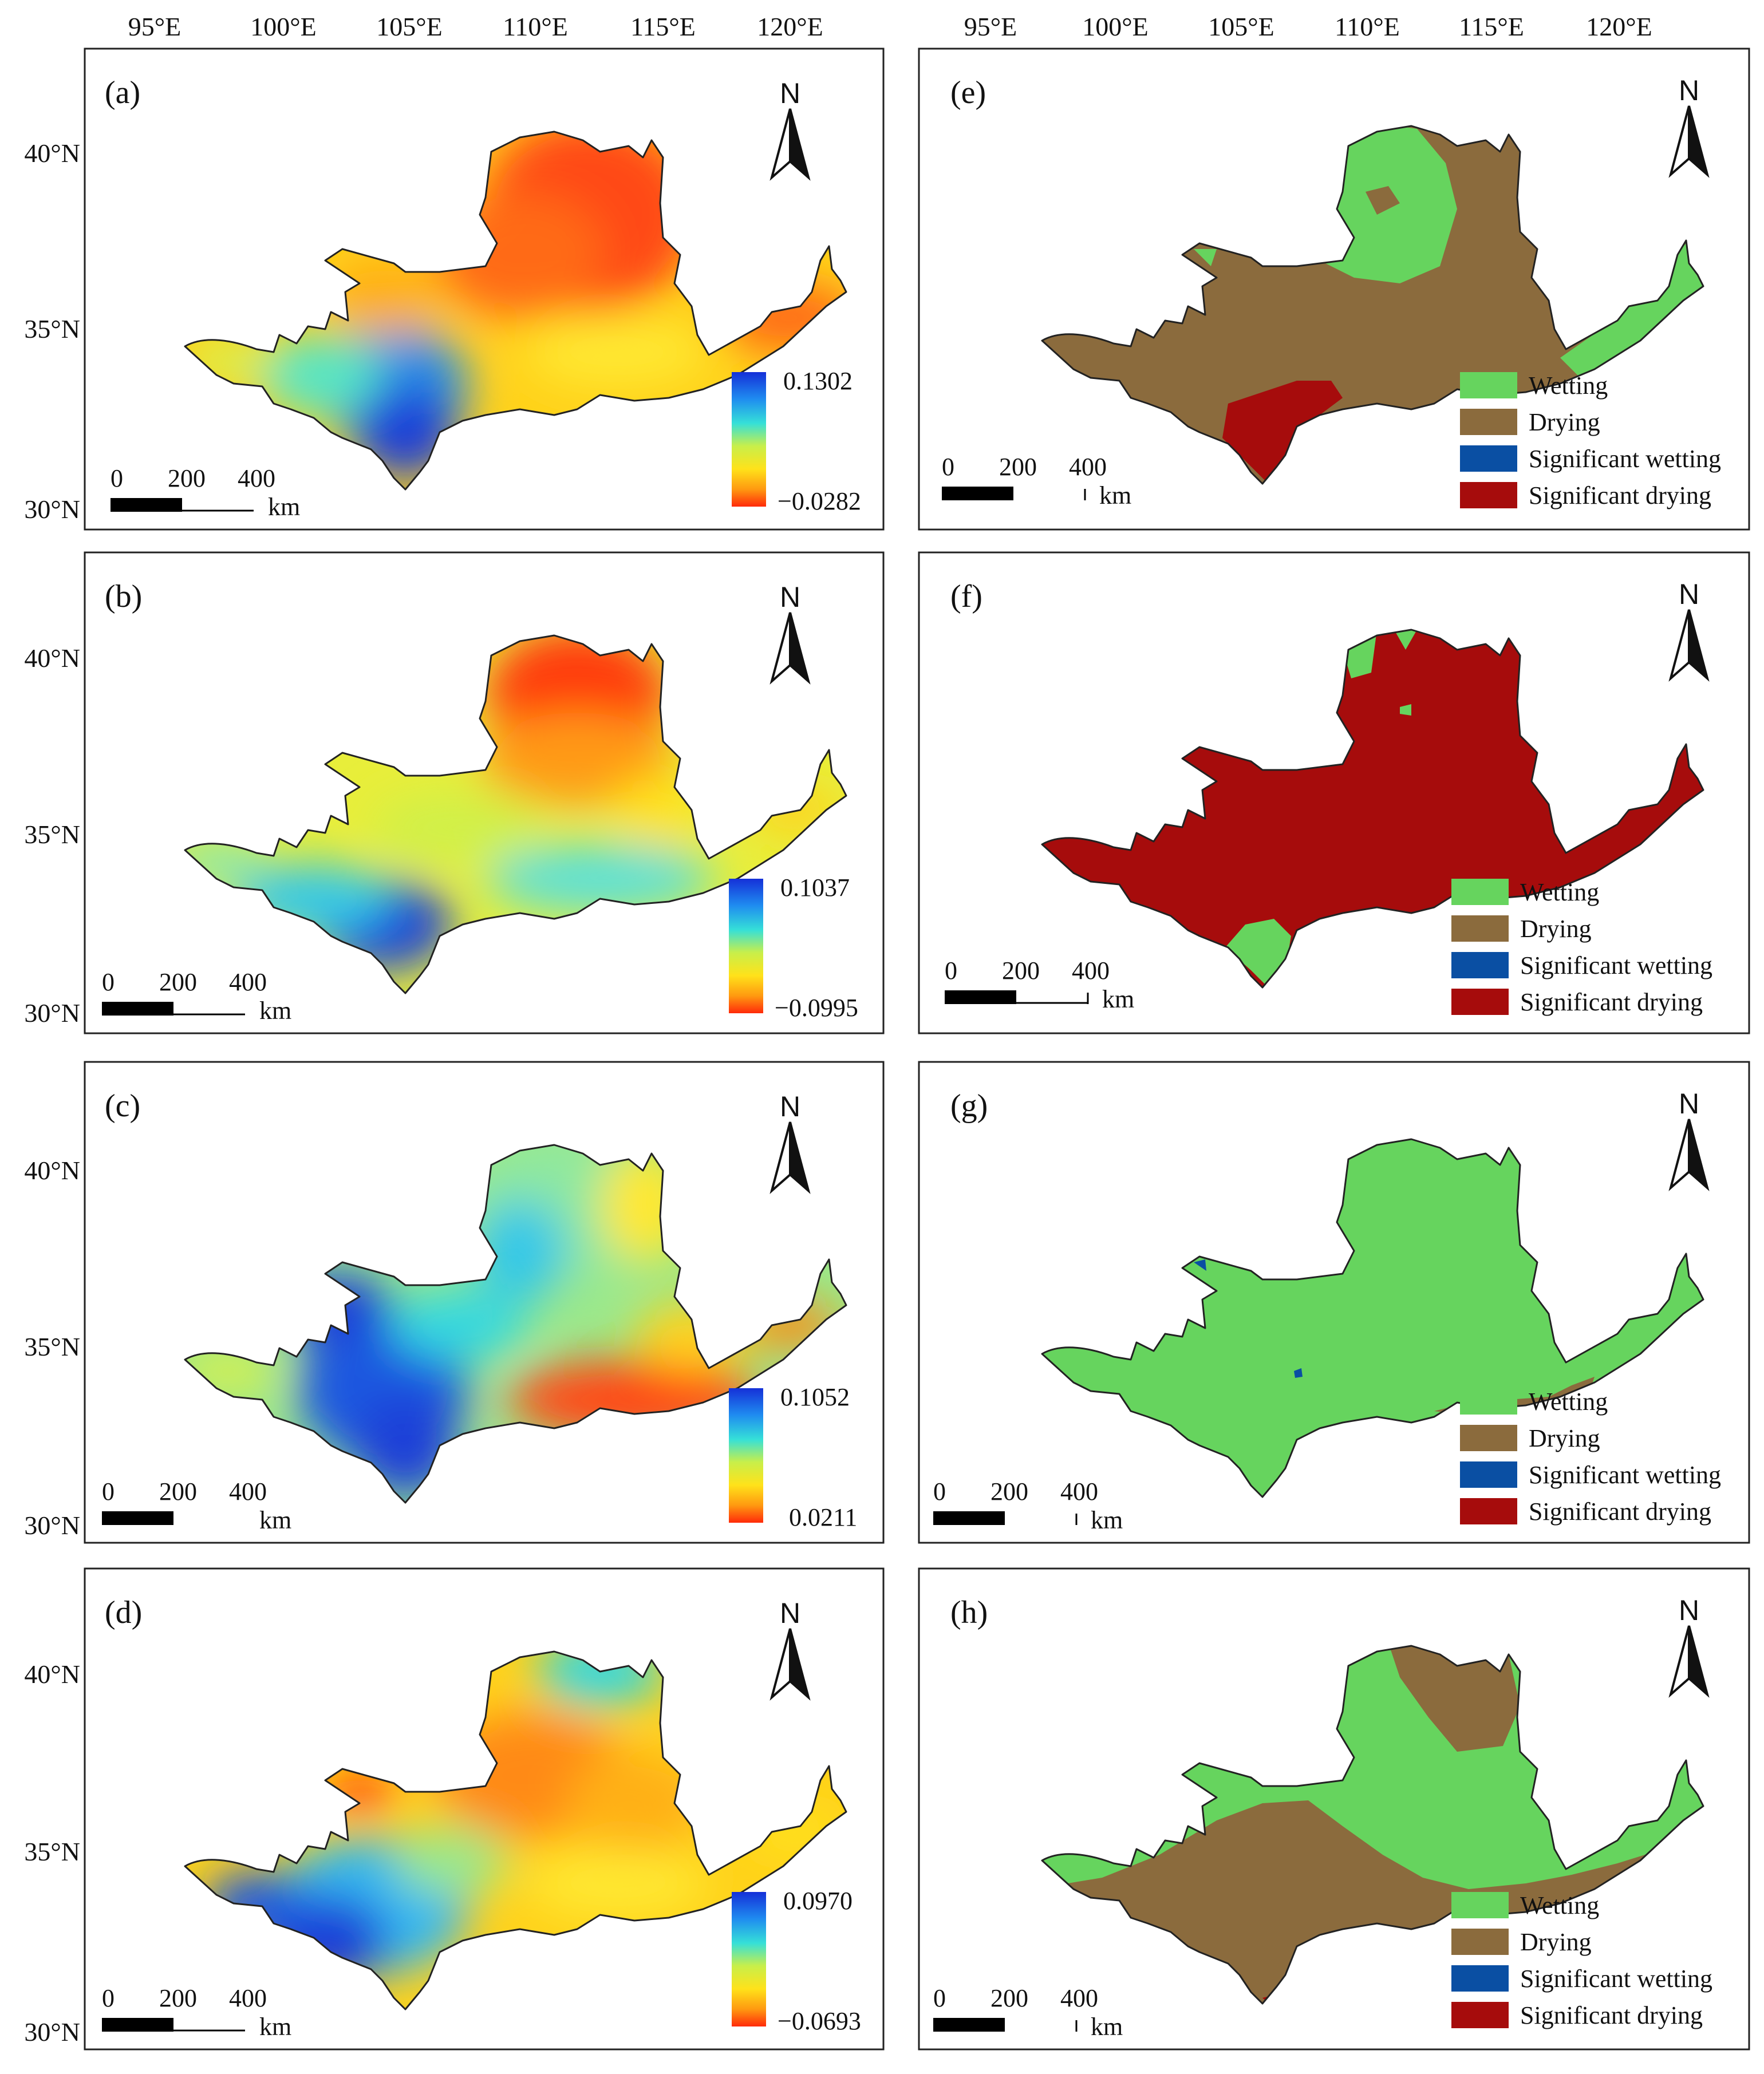 This screenshot has height=2074, width=1764. What do you see at coordinates (815, 1397) in the screenshot?
I see `colorbar-max: 0.1052` at bounding box center [815, 1397].